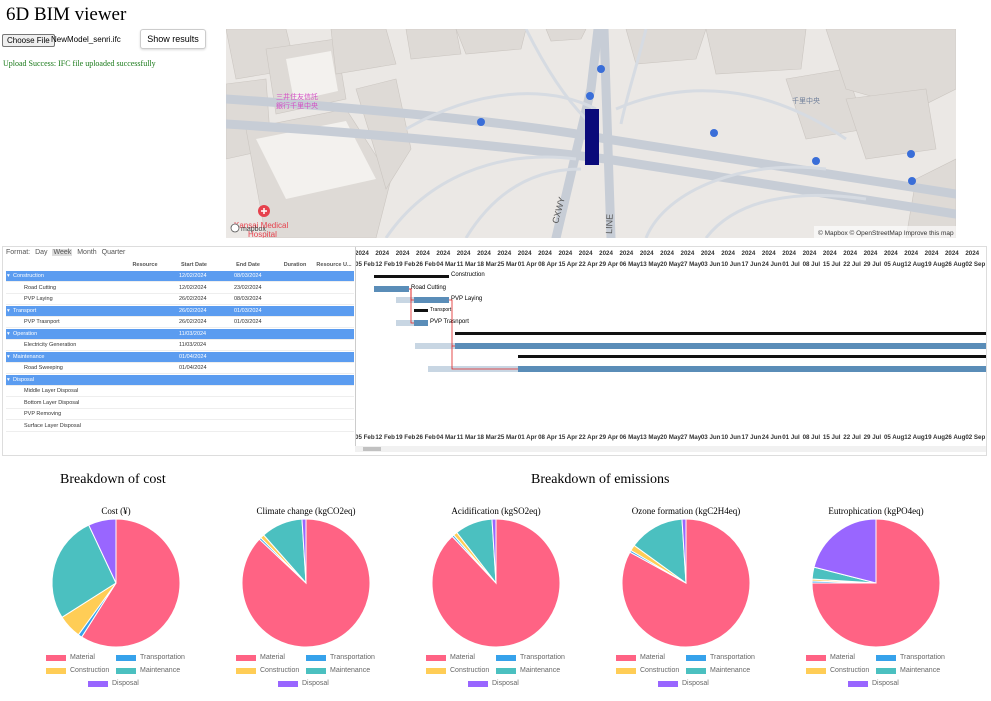 The width and height of the screenshot is (991, 701). What do you see at coordinates (28, 40) in the screenshot?
I see `choose-file-button: Choose File` at bounding box center [28, 40].